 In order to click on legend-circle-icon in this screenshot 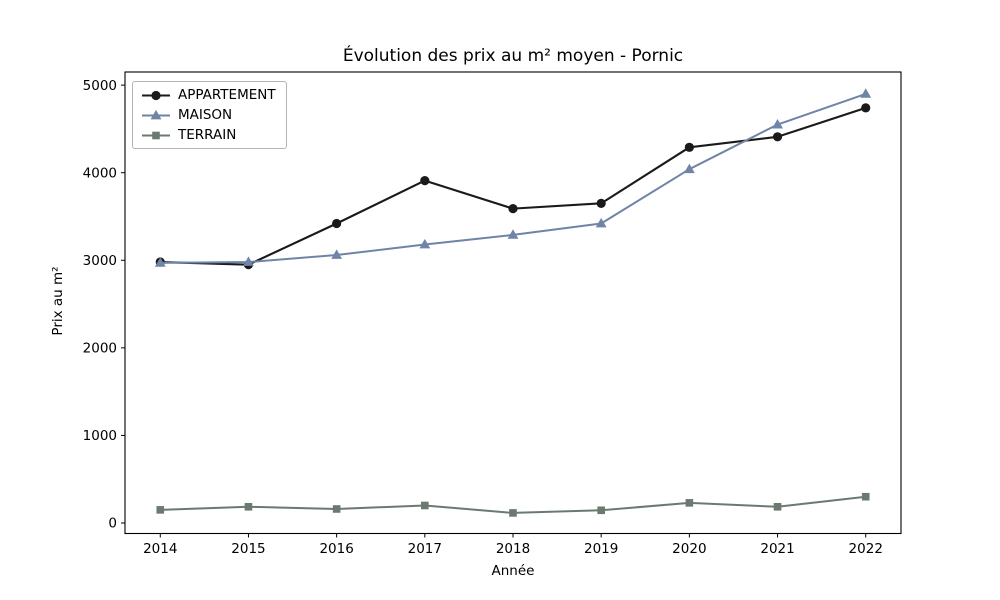, I will do `click(156, 95)`.